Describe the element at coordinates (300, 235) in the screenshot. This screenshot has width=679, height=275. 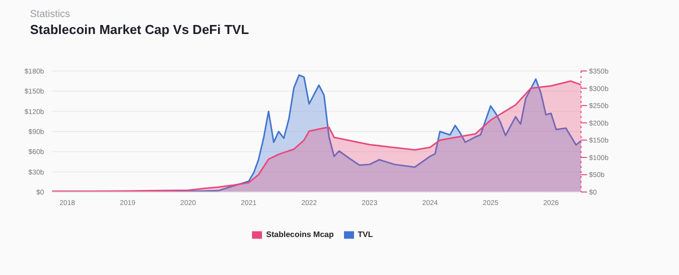
I see `legend-label: Stablecoins Mcap` at that location.